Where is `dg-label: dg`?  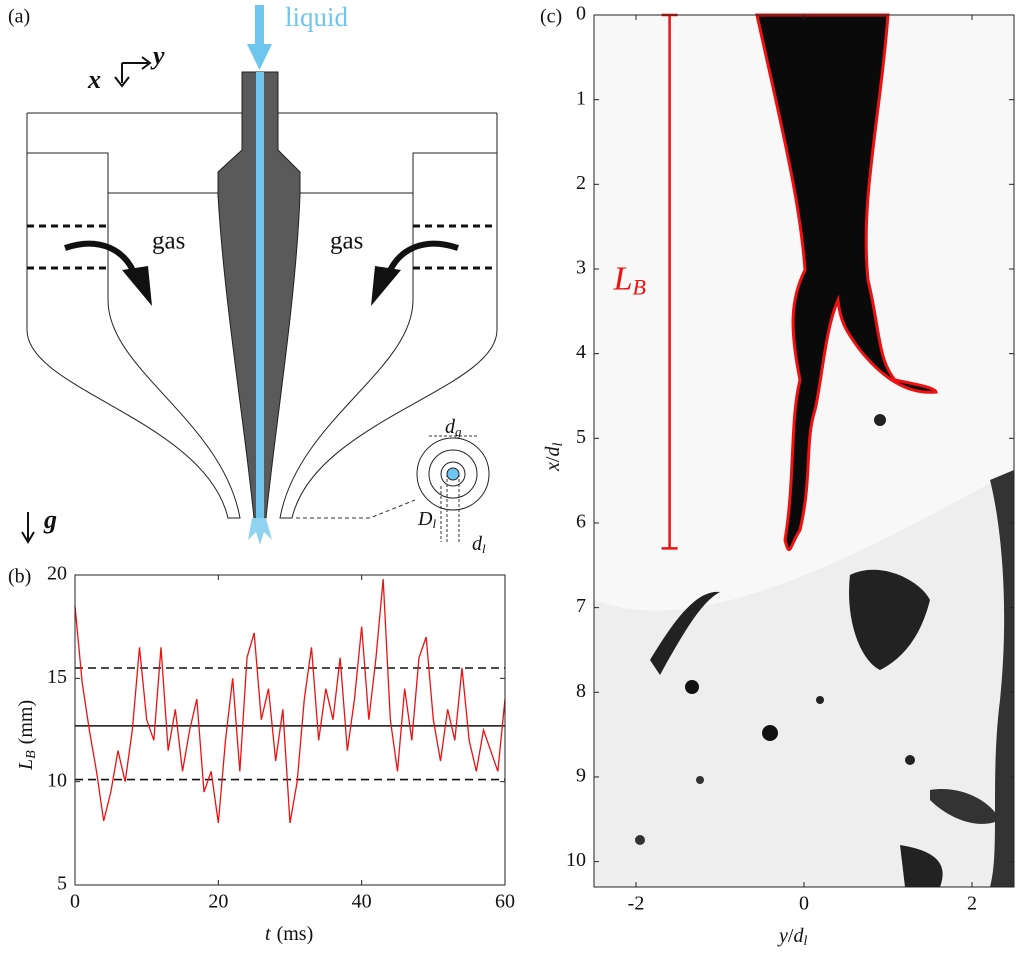 dg-label: dg is located at coordinates (453, 427).